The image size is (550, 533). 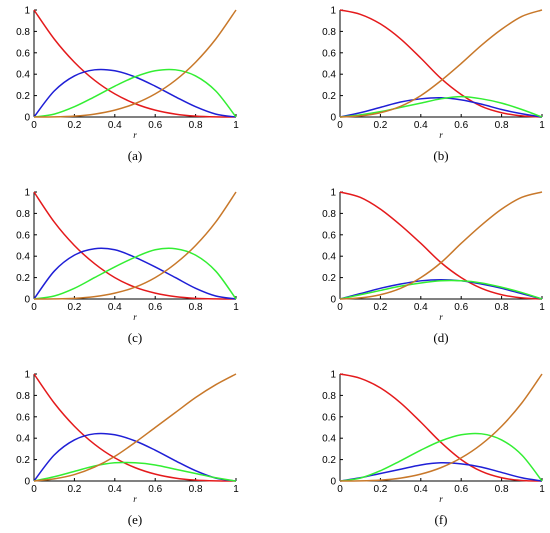 I want to click on chart-panel-f: 0 0.2 0.4 0.6 0.8 1 0 0.2 0.4 0.6 0.8 1 r, so click(x=433, y=437).